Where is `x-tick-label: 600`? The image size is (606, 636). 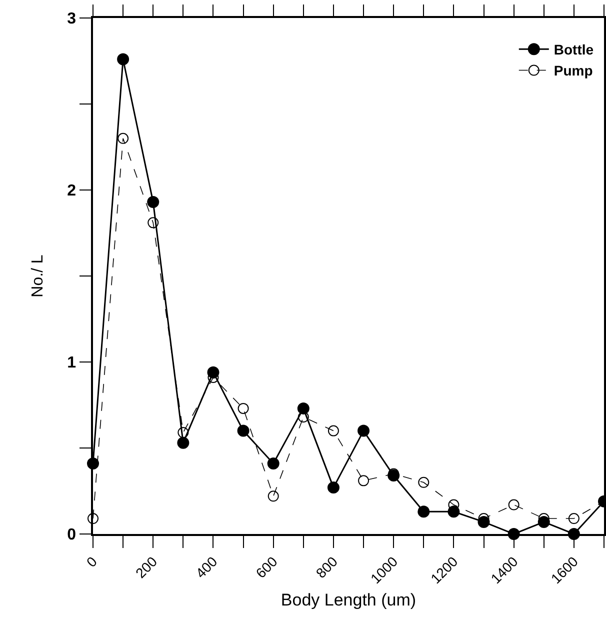
x-tick-label: 600 is located at coordinates (266, 567).